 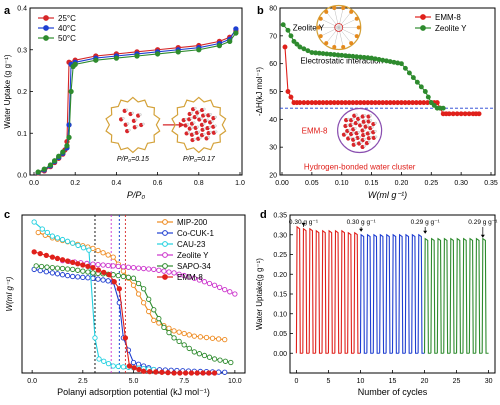 What do you see at coordinates (195, 233) in the screenshot?
I see `legend-label: Co-CUK-1` at bounding box center [195, 233].